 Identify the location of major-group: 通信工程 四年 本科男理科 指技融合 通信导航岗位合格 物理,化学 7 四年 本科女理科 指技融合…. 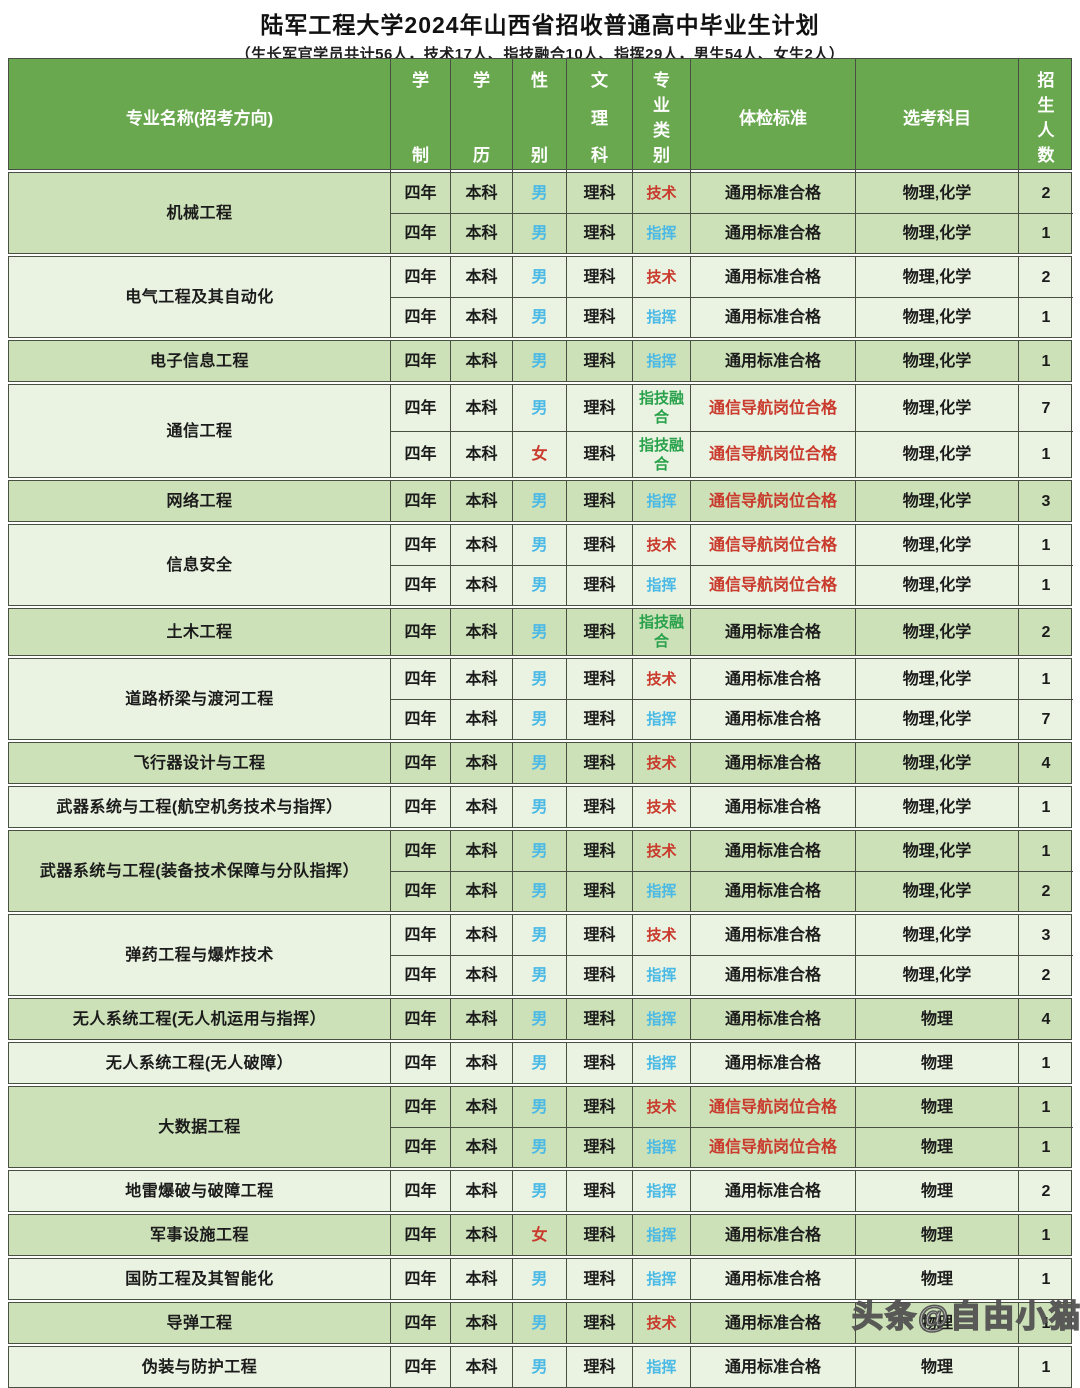
(540, 431).